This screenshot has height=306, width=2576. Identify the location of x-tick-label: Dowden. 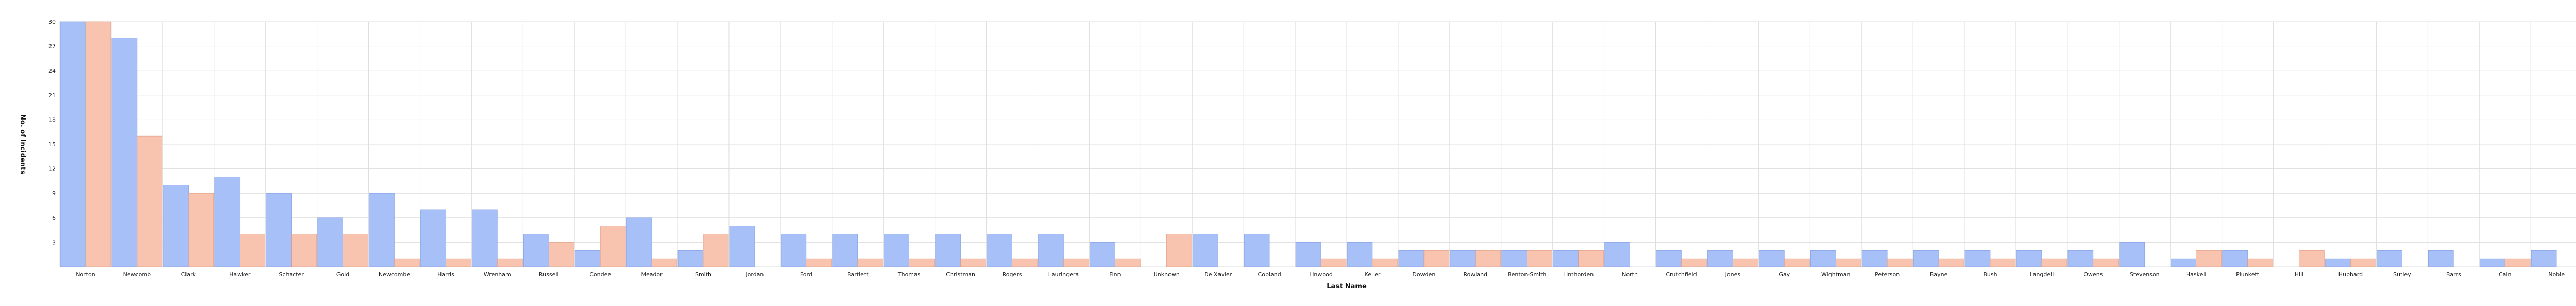
(1423, 274).